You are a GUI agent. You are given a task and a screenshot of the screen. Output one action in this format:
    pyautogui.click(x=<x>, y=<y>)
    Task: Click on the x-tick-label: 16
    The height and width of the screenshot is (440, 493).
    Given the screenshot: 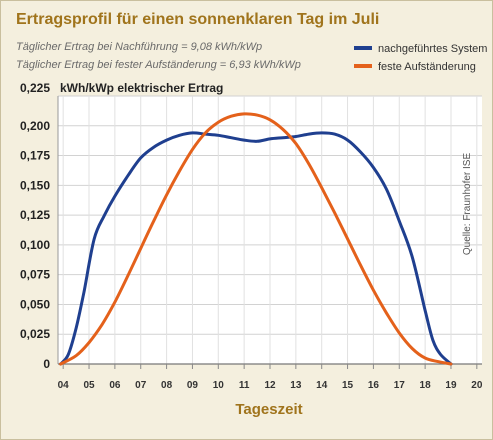 What is the action you would take?
    pyautogui.click(x=374, y=385)
    